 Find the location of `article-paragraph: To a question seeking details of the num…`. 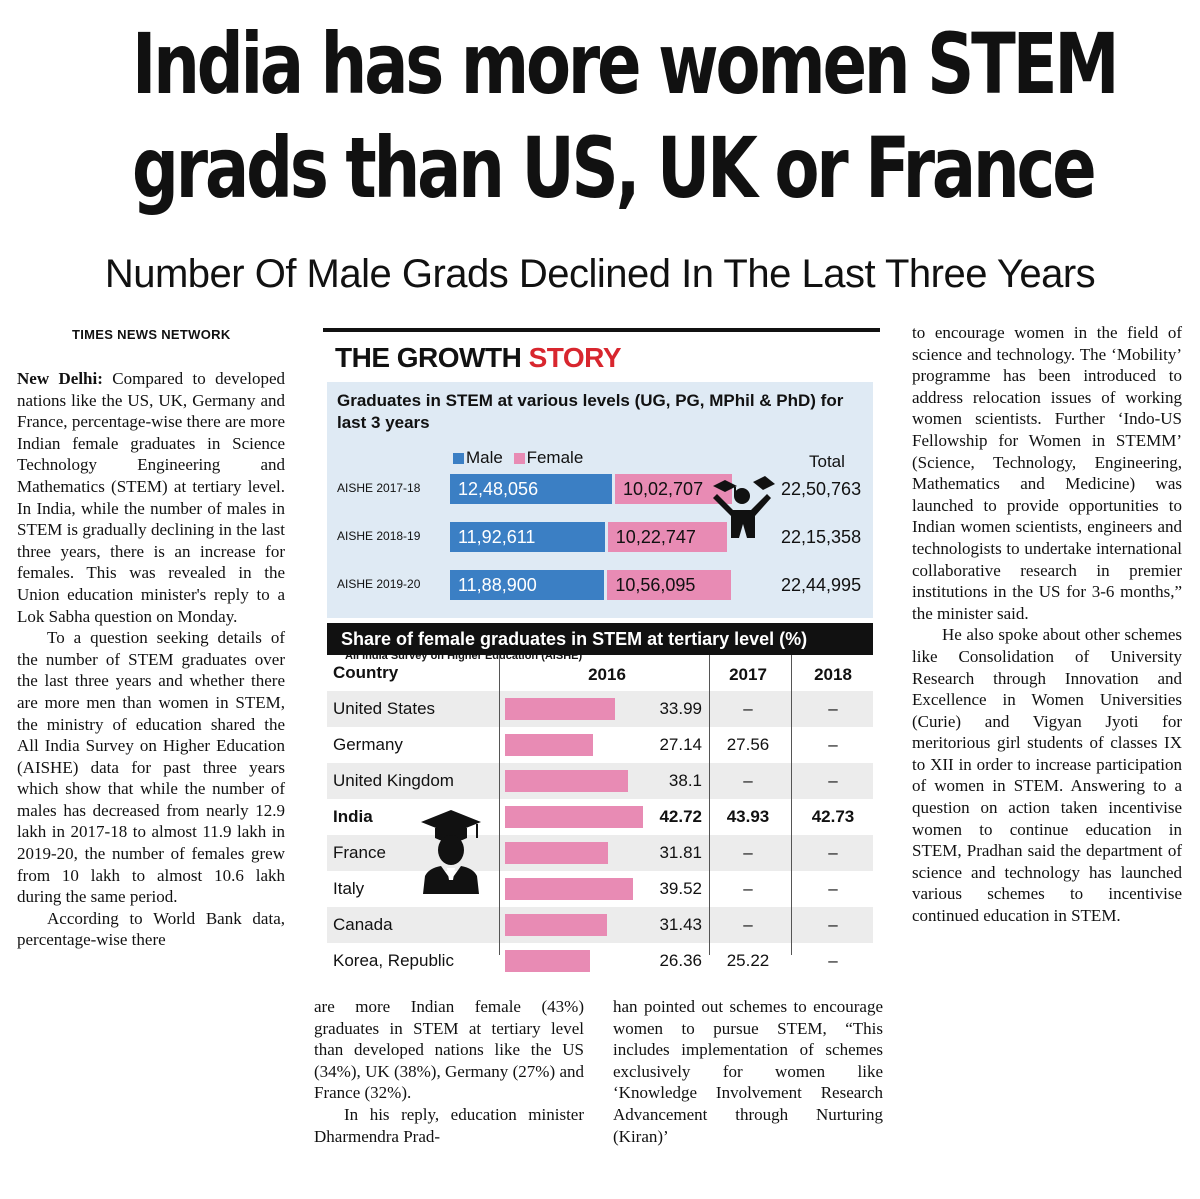

article-paragraph: To a question seeking details of the num… is located at coordinates (151, 767).